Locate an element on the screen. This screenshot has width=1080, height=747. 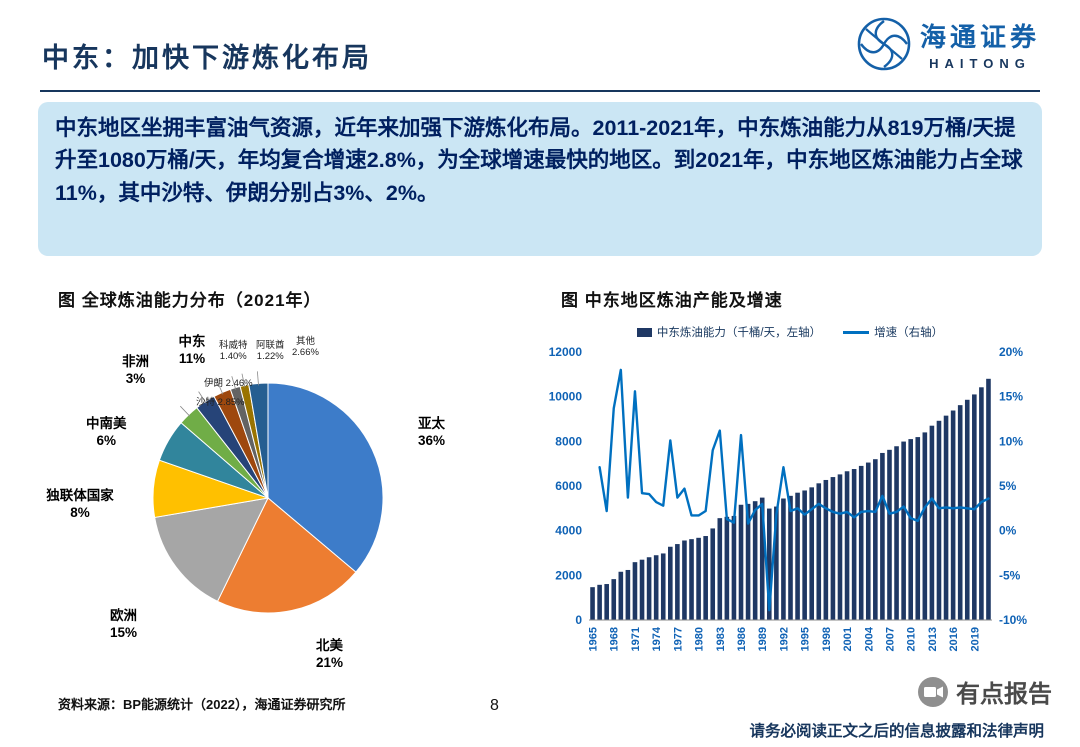
pie-label-north-america: 北美 21% is located at coordinates (330, 654).